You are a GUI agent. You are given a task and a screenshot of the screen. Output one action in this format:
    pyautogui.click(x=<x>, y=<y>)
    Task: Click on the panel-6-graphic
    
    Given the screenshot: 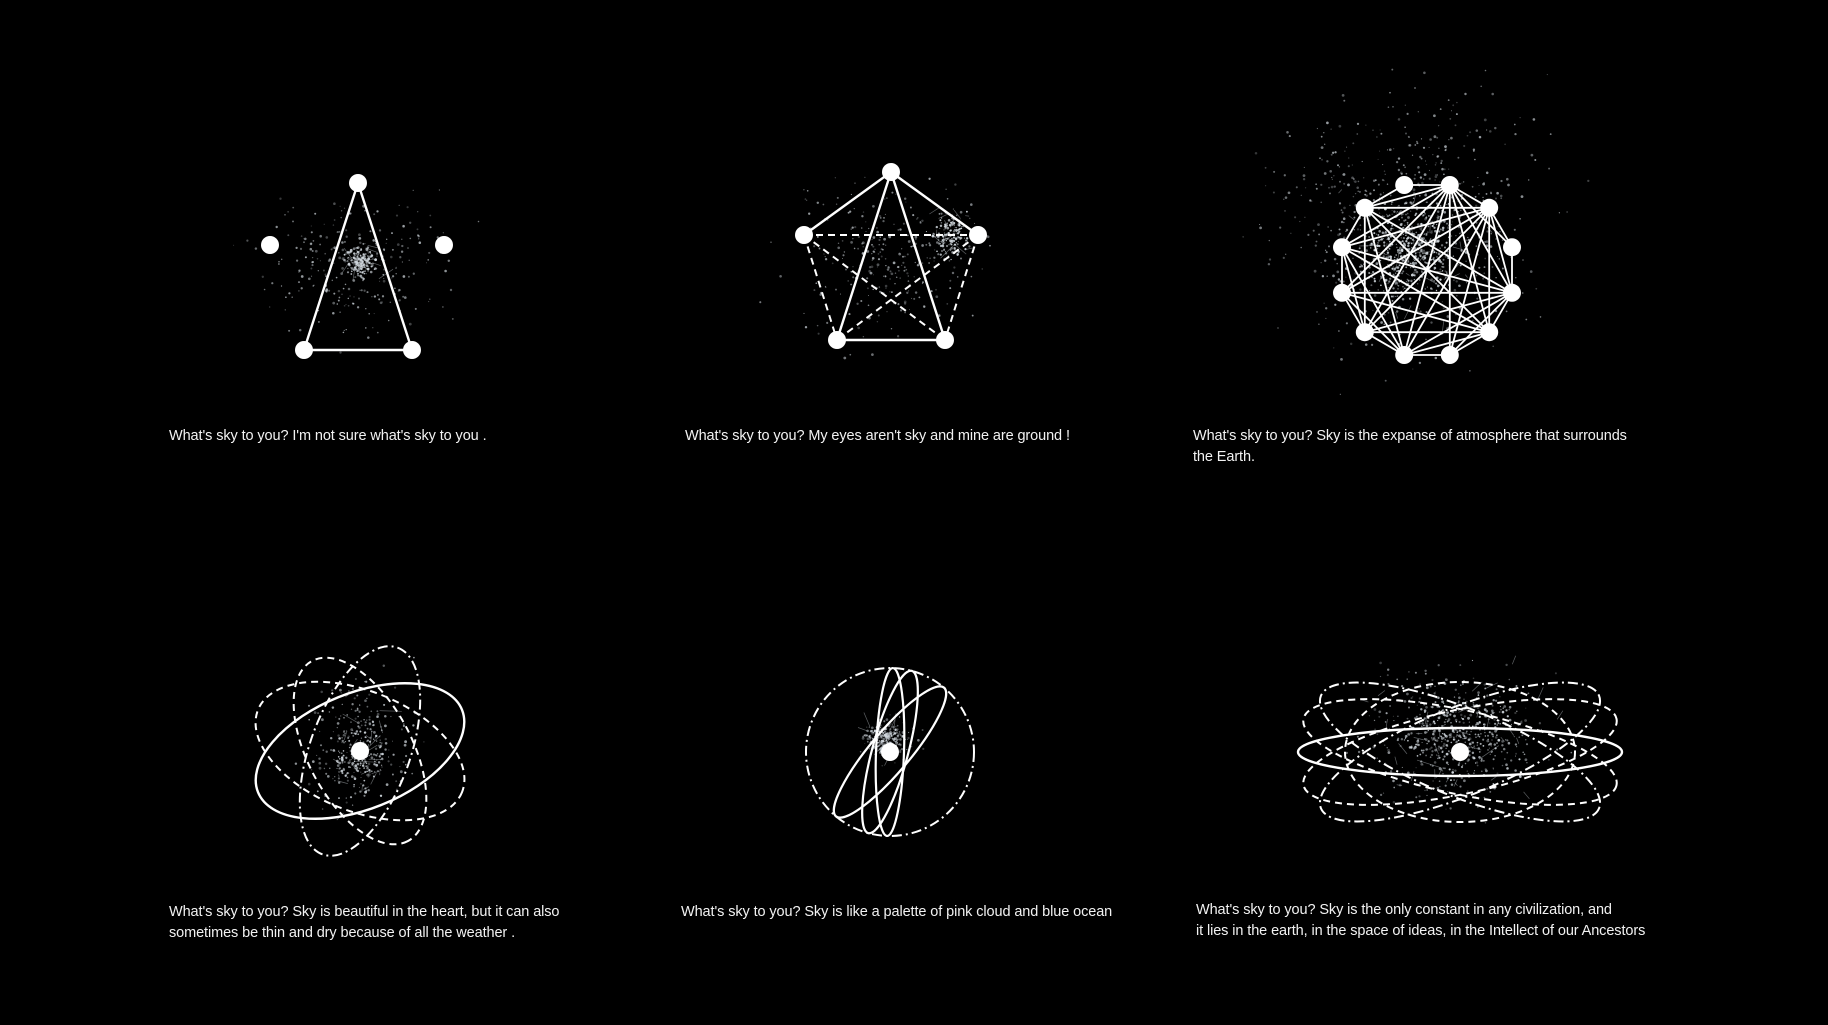 What is the action you would take?
    pyautogui.click(x=1460, y=739)
    